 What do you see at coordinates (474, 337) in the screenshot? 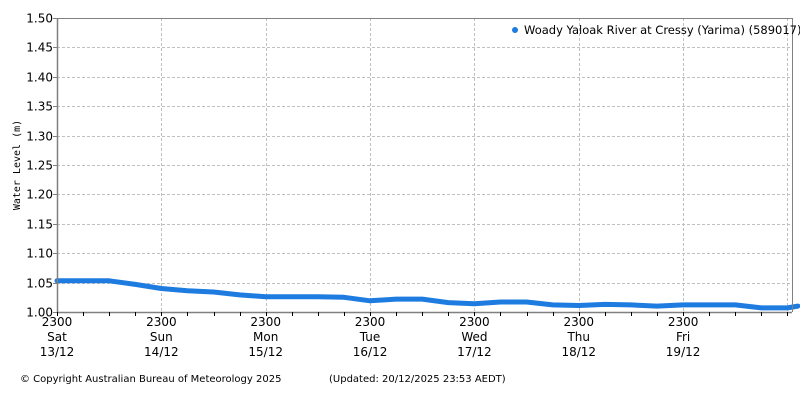
I see `svg-text: Wed` at bounding box center [474, 337].